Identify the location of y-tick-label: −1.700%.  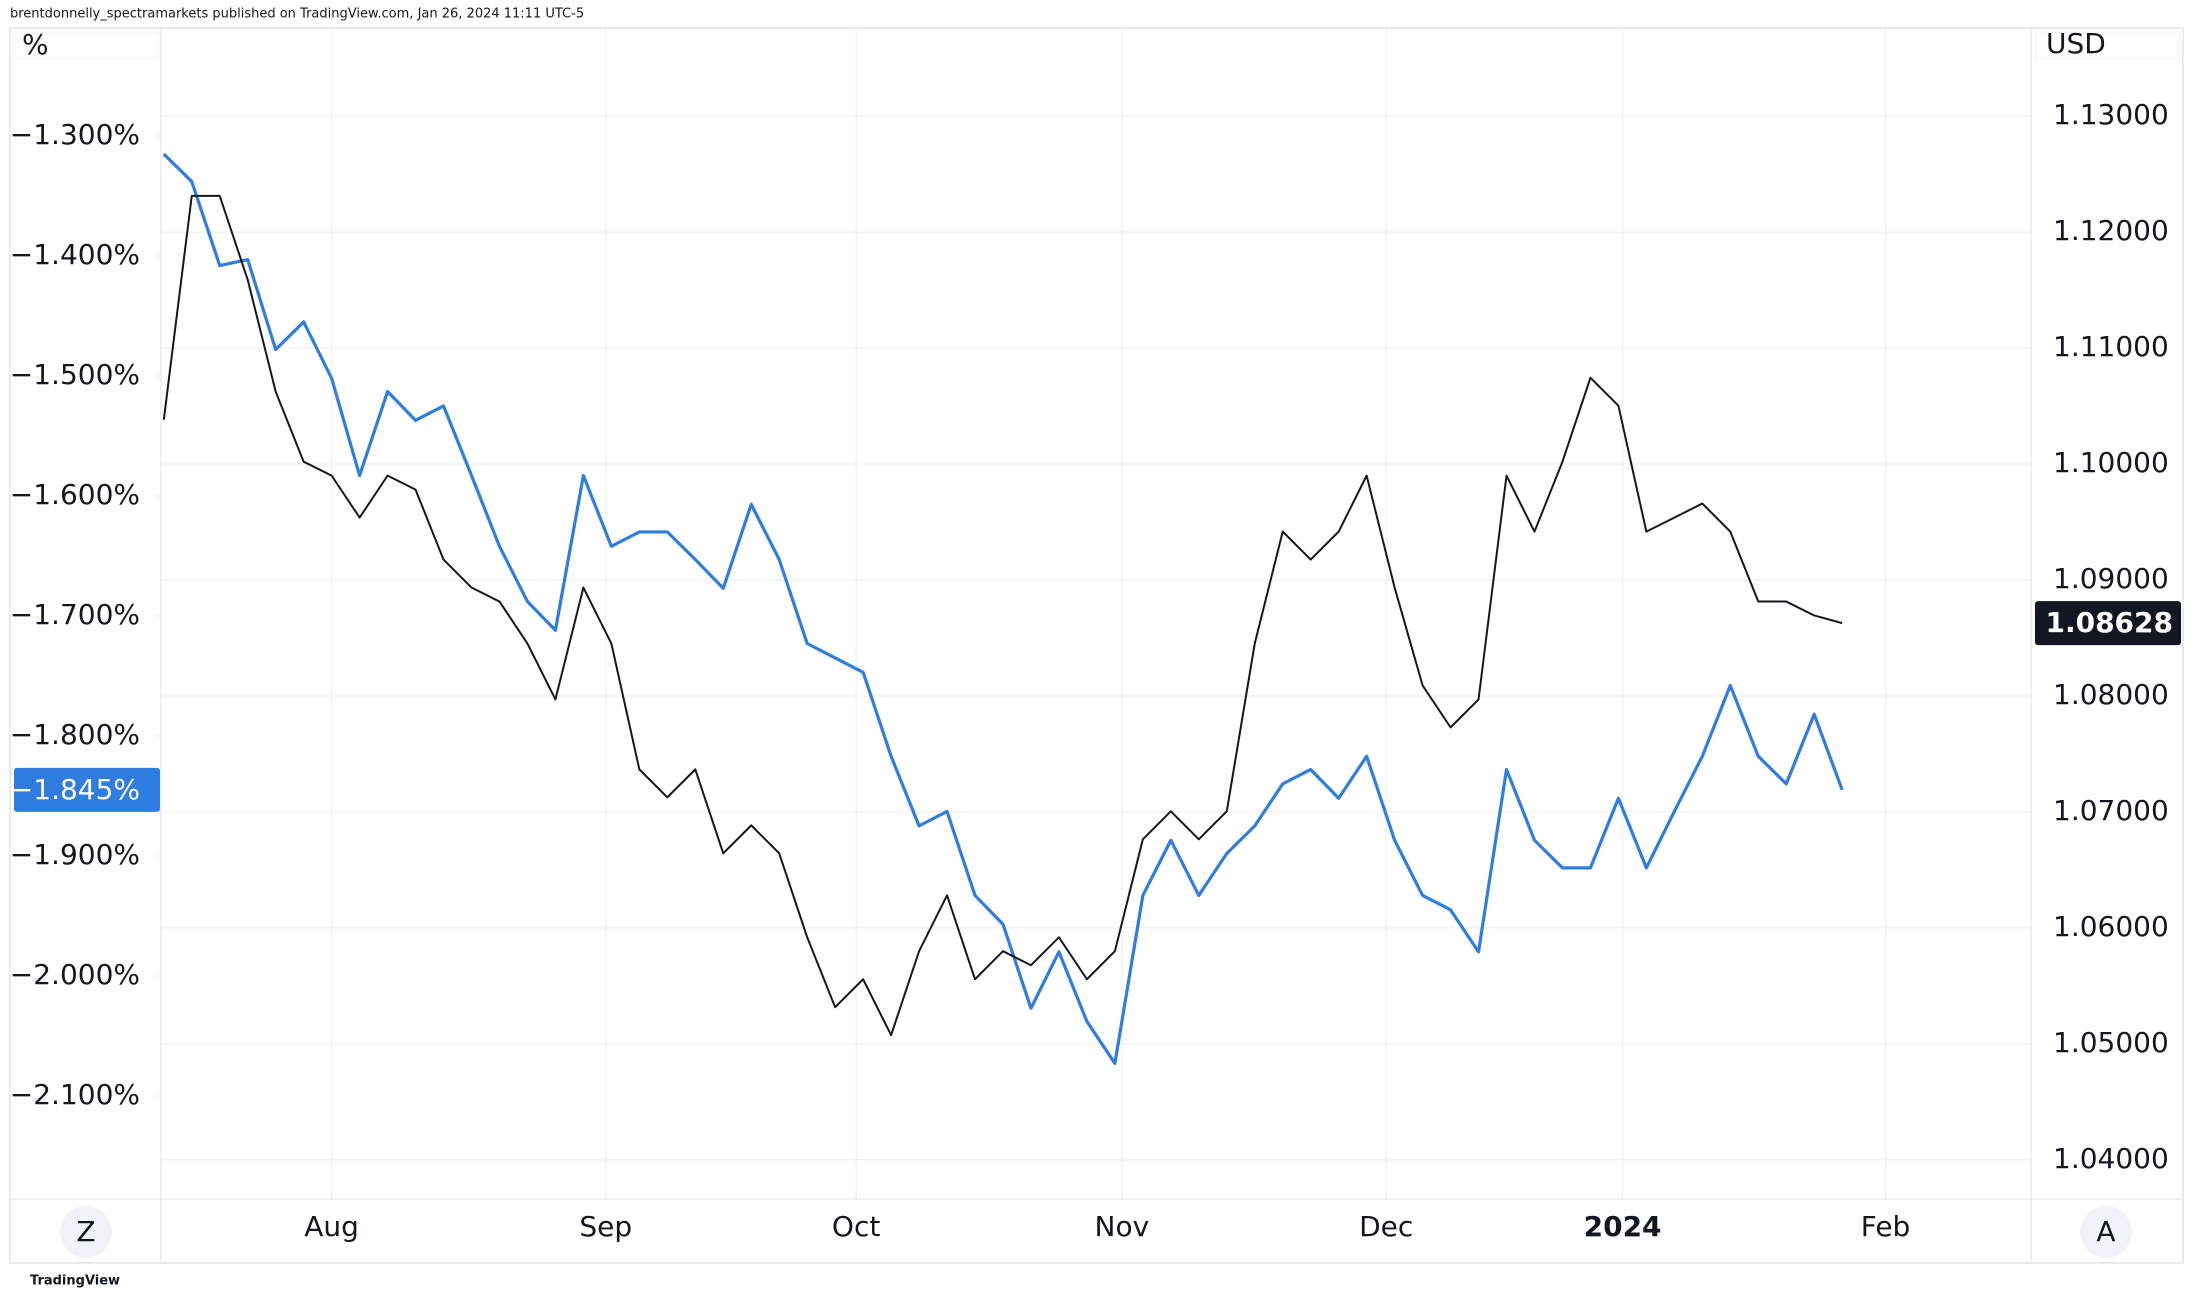
(75, 614).